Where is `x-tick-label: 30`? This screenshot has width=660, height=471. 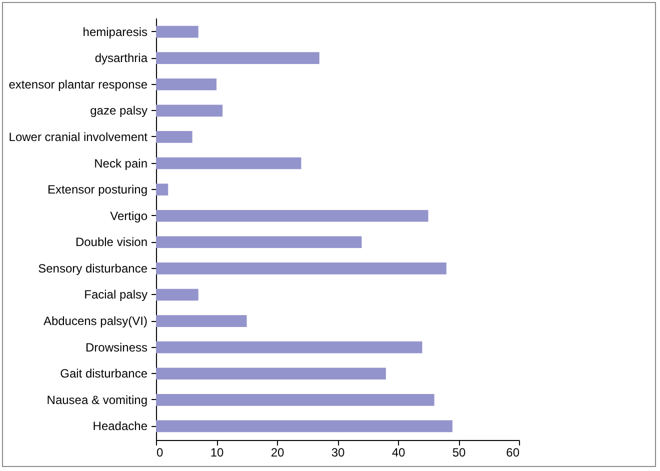 x-tick-label: 30 is located at coordinates (338, 453).